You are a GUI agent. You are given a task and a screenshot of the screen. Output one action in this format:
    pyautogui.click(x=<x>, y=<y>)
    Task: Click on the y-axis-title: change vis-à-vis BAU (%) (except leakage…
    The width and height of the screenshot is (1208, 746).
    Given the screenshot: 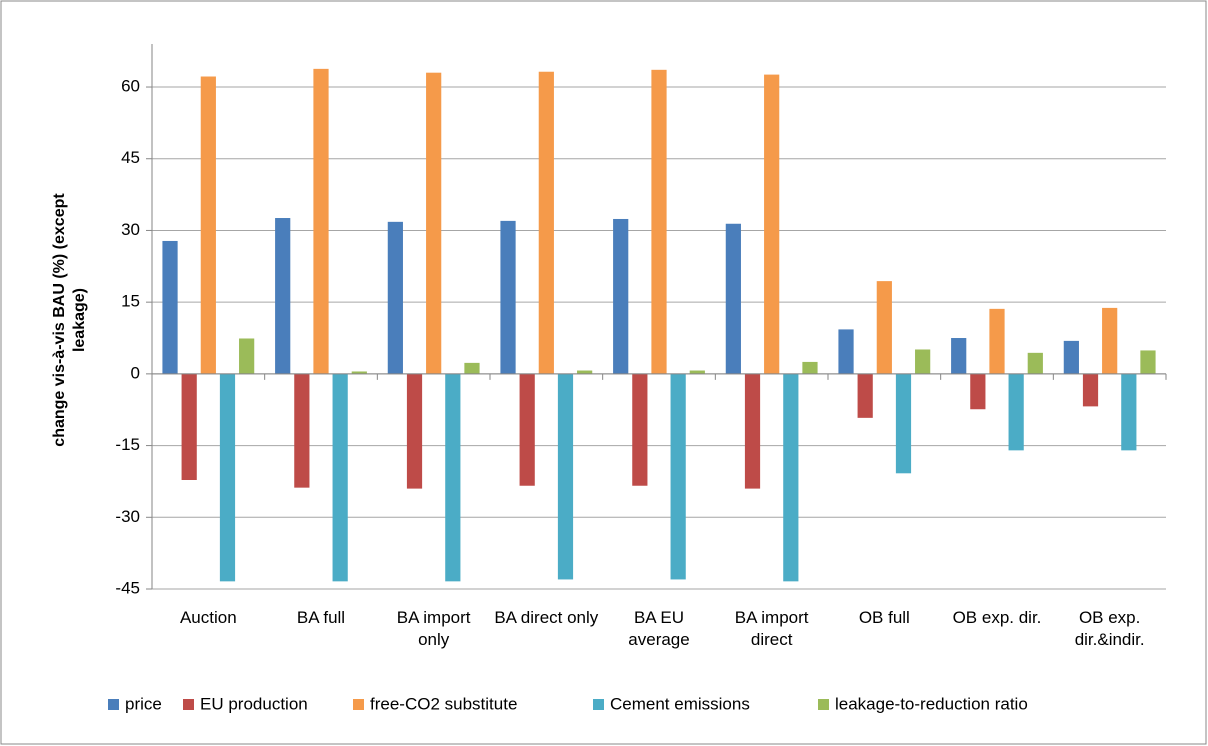 What is the action you would take?
    pyautogui.click(x=69, y=320)
    